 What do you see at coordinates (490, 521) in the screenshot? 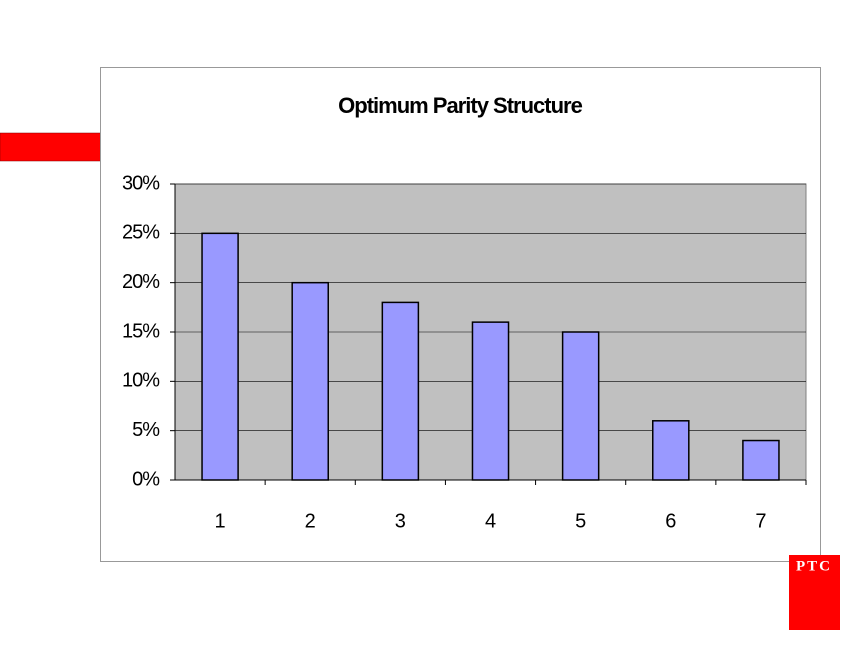
I see `x-tick-label: 4` at bounding box center [490, 521].